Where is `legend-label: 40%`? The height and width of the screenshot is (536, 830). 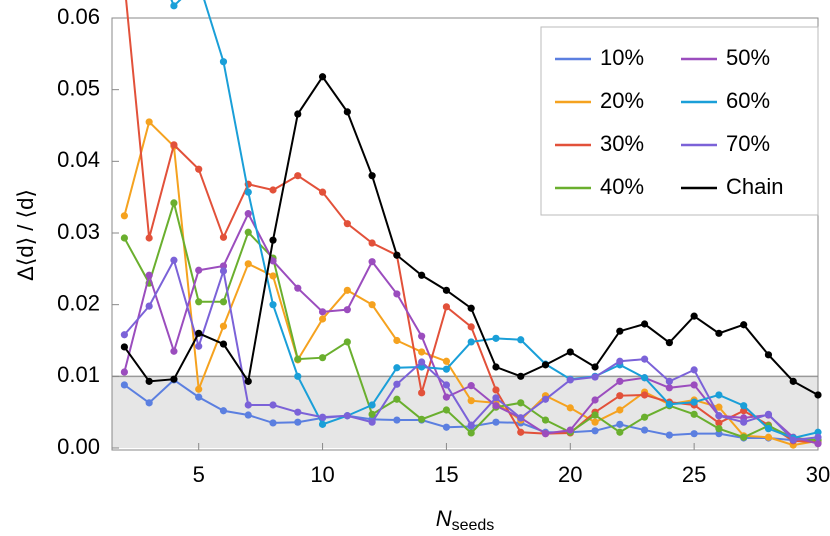
legend-label: 40% is located at coordinates (622, 186).